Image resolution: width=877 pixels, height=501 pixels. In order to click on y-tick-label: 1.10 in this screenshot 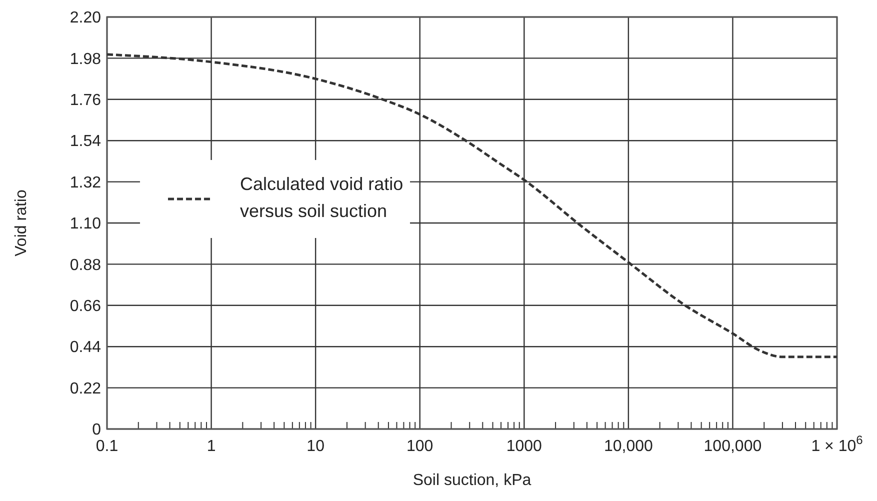, I will do `click(86, 224)`.